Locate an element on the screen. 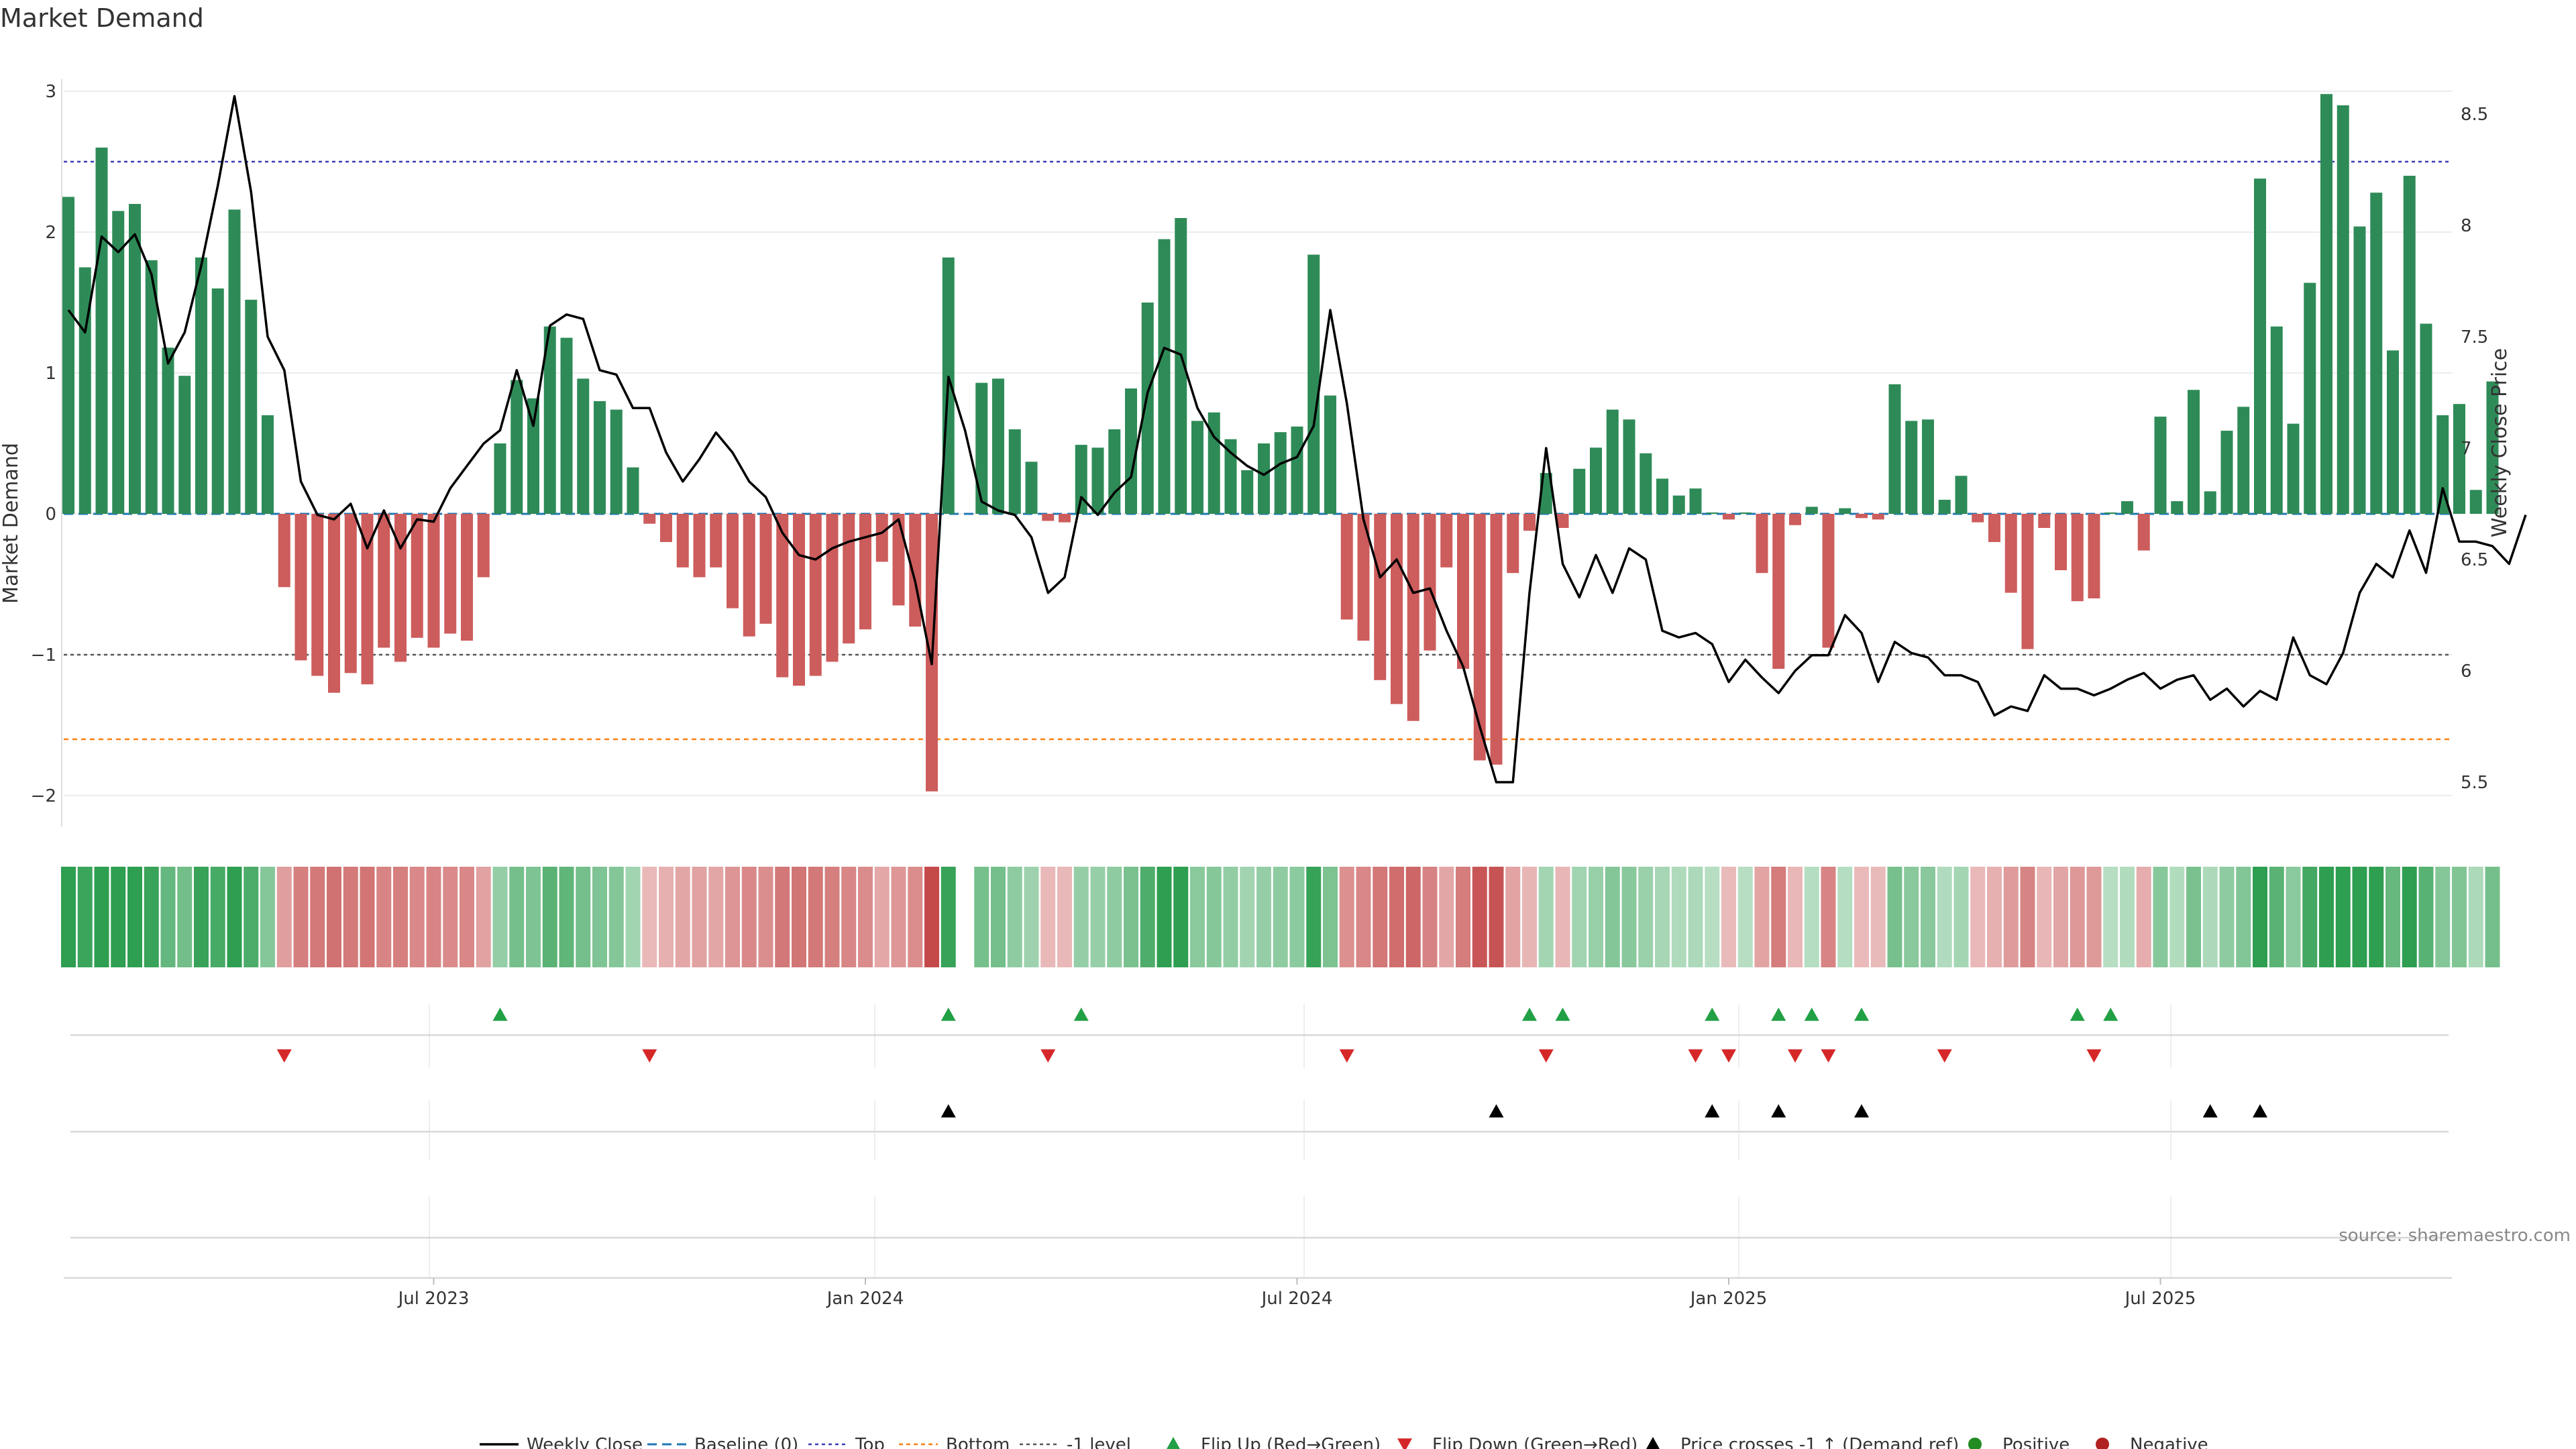 The width and height of the screenshot is (2576, 1449). demand-heat-strip is located at coordinates (1280, 917).